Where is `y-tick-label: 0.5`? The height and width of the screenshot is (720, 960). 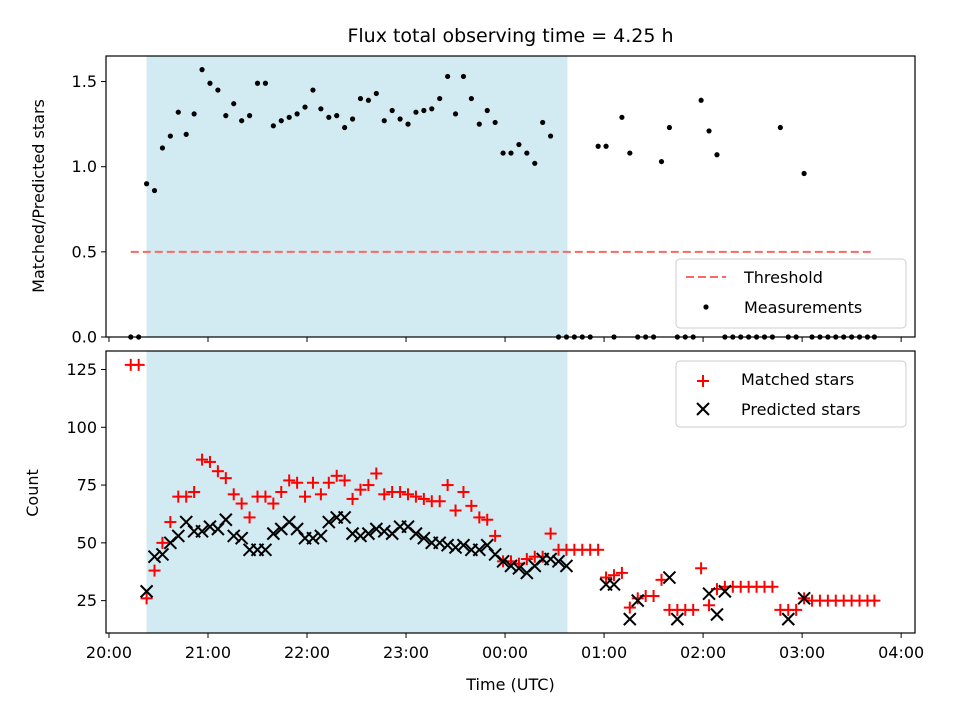
y-tick-label: 0.5 is located at coordinates (84, 251).